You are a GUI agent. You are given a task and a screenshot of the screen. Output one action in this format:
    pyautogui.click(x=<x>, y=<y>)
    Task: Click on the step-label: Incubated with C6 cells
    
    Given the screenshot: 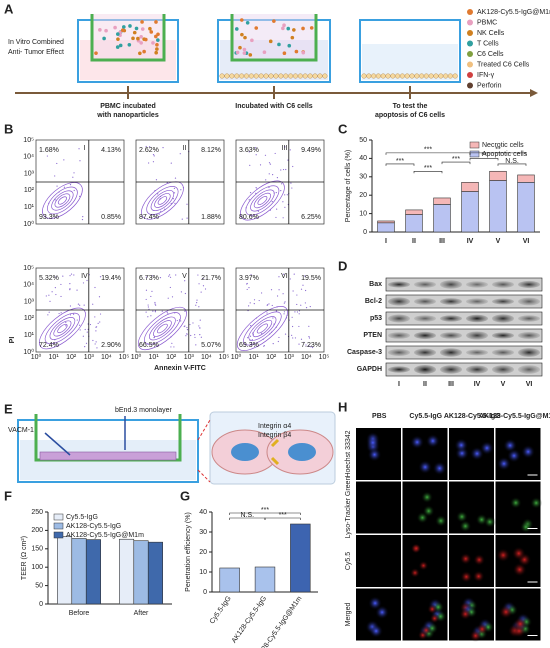 What is the action you would take?
    pyautogui.click(x=274, y=106)
    